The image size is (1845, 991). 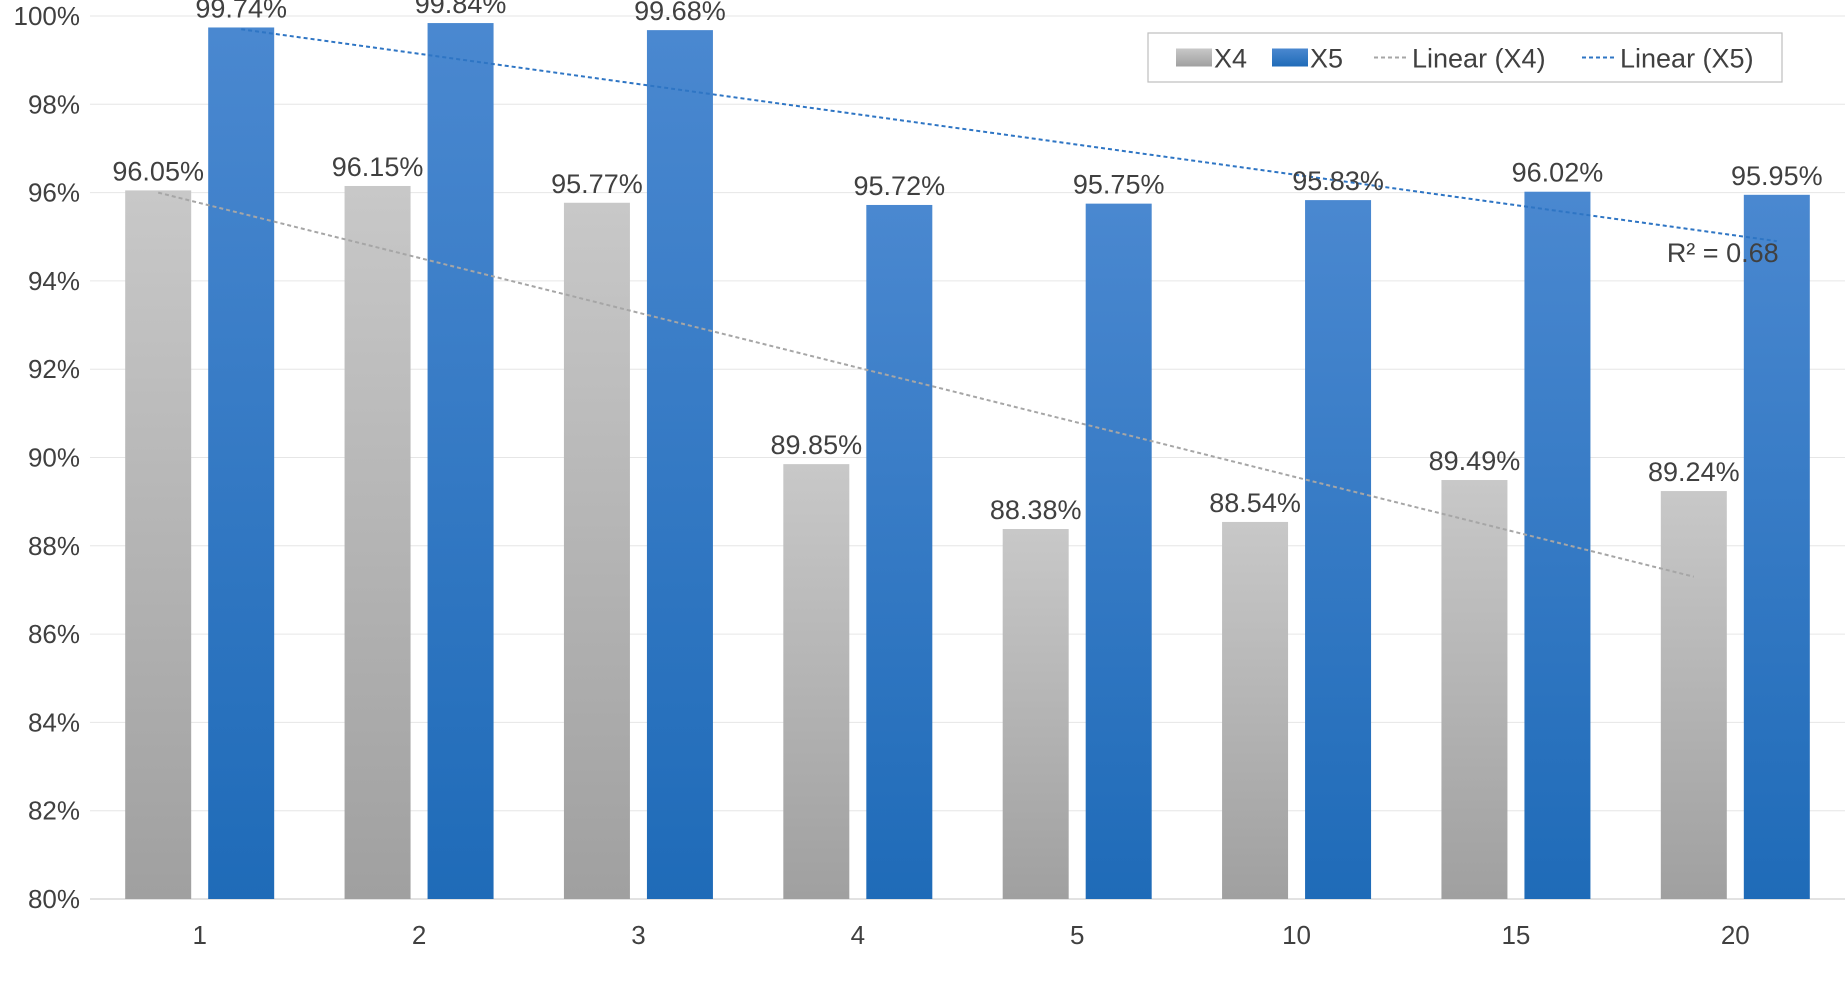 I want to click on data-label-x4: 88.54%, so click(x=1255, y=503).